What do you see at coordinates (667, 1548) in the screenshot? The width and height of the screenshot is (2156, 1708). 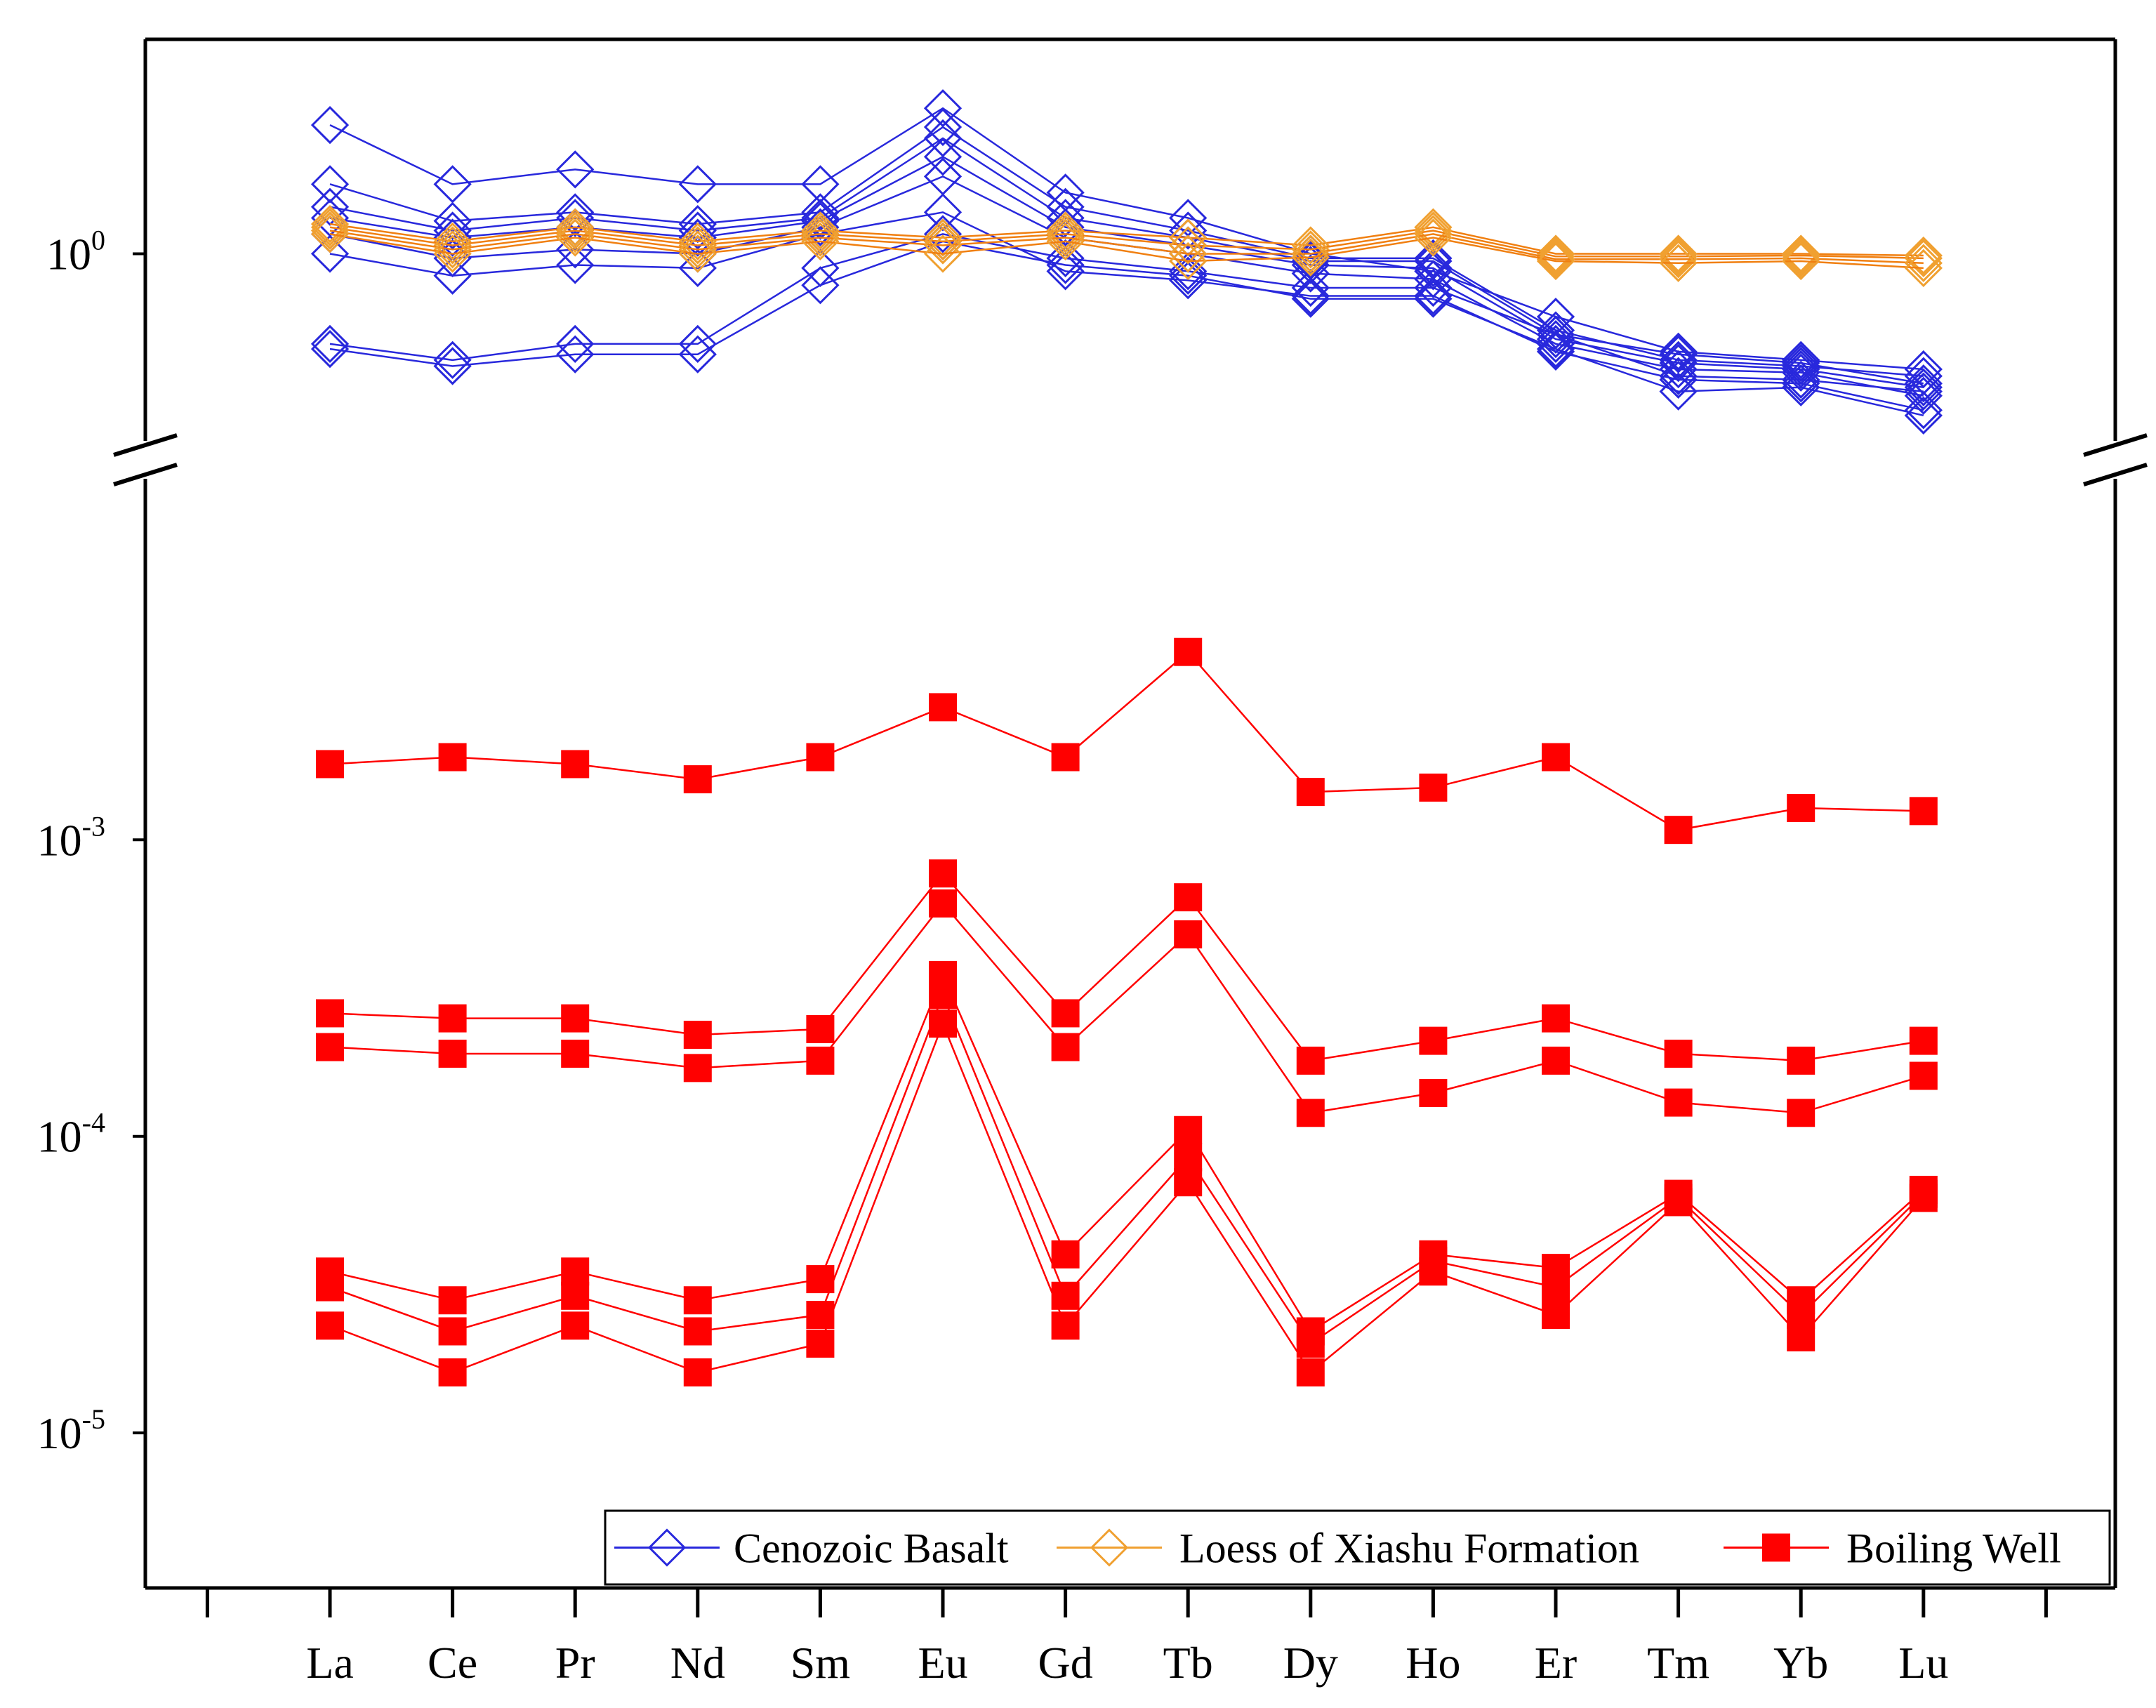 I see `legend-marker-cenozoic-basalt` at bounding box center [667, 1548].